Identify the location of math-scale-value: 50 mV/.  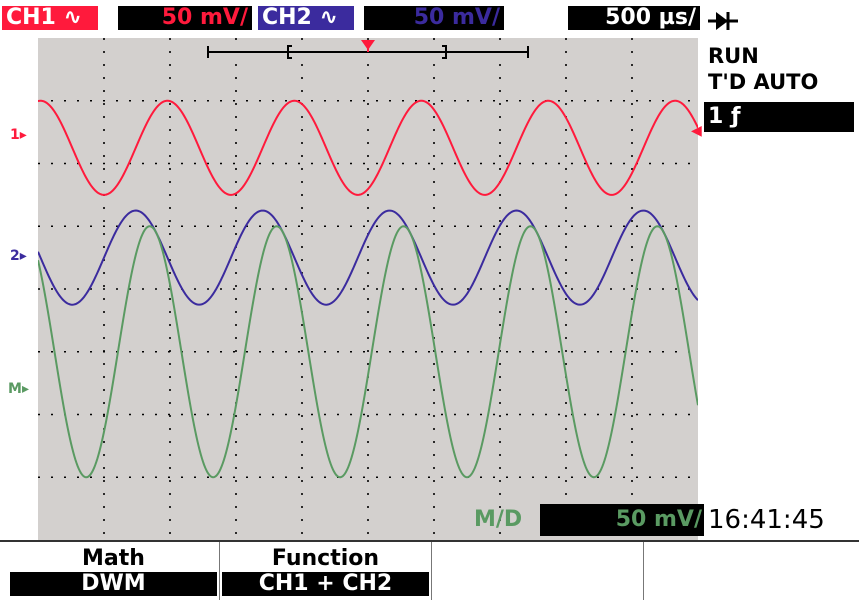
(658, 519).